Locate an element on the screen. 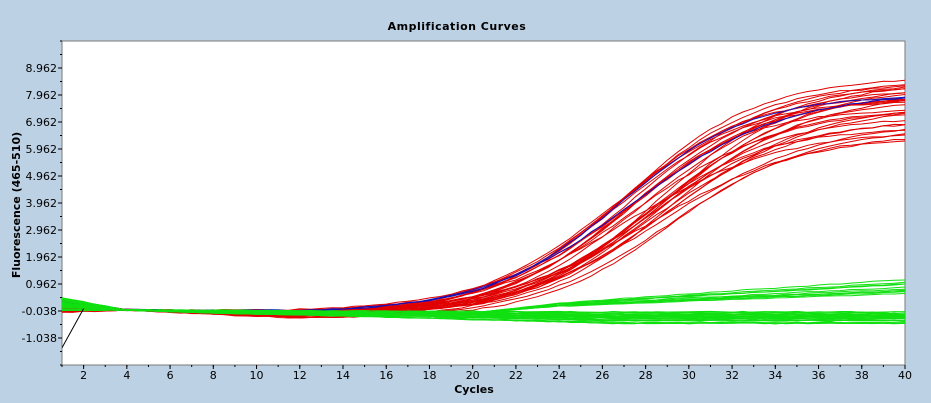  y-tick-label: 0.962 is located at coordinates (42, 284).